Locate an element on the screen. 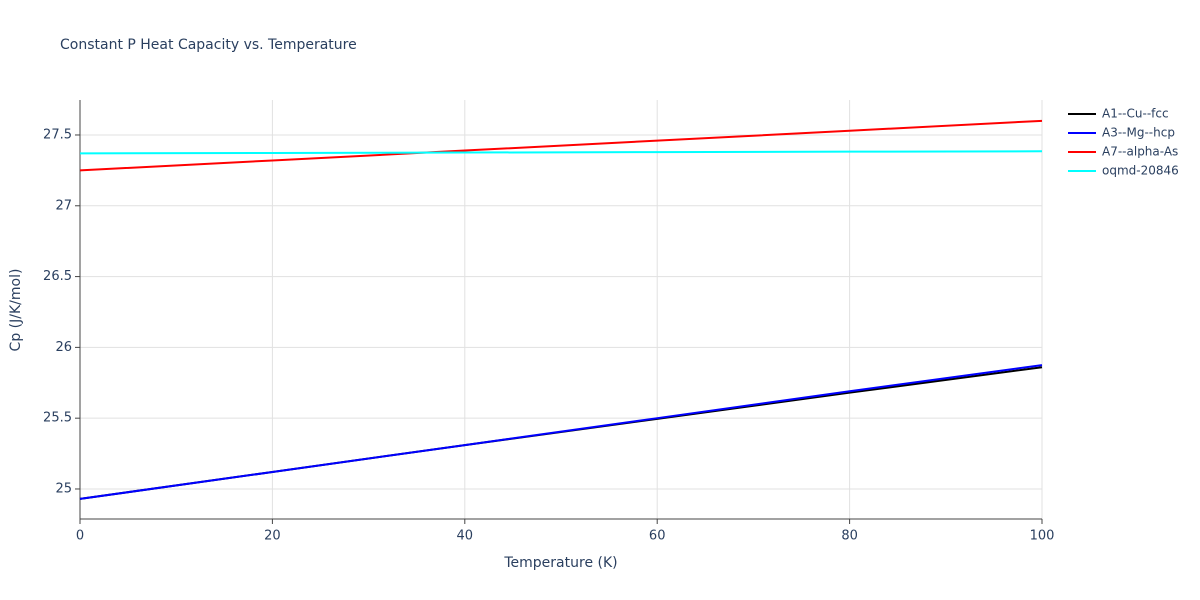 The width and height of the screenshot is (1200, 600). x-tick-label: 80 is located at coordinates (849, 536).